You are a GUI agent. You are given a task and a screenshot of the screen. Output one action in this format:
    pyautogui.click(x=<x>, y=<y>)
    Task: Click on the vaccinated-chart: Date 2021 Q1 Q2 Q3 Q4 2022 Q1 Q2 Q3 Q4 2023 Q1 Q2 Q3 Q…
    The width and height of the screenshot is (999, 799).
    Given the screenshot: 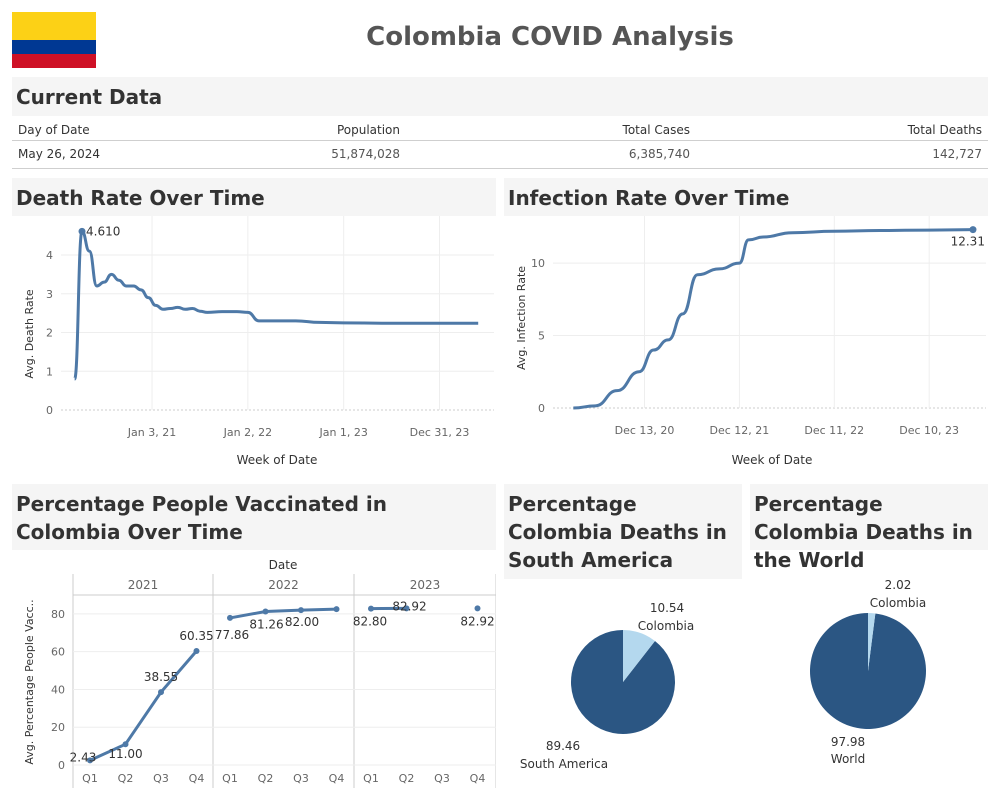 What is the action you would take?
    pyautogui.click(x=259, y=673)
    